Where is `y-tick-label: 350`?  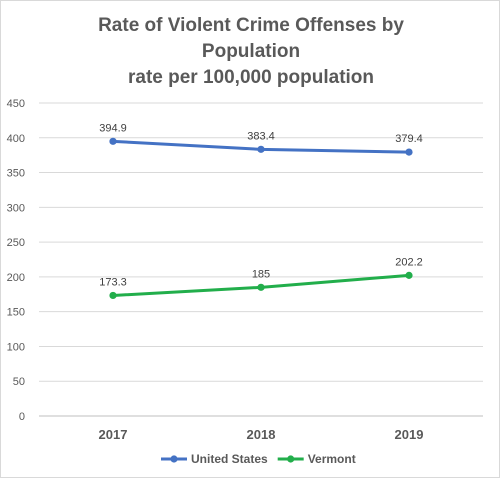 y-tick-label: 350 is located at coordinates (16, 174).